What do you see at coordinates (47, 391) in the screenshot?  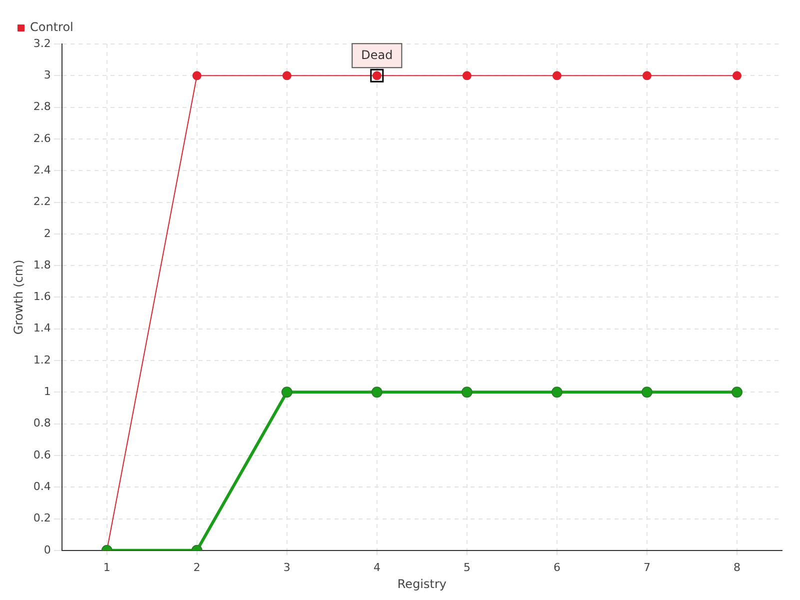 I see `y-tick-label: 1` at bounding box center [47, 391].